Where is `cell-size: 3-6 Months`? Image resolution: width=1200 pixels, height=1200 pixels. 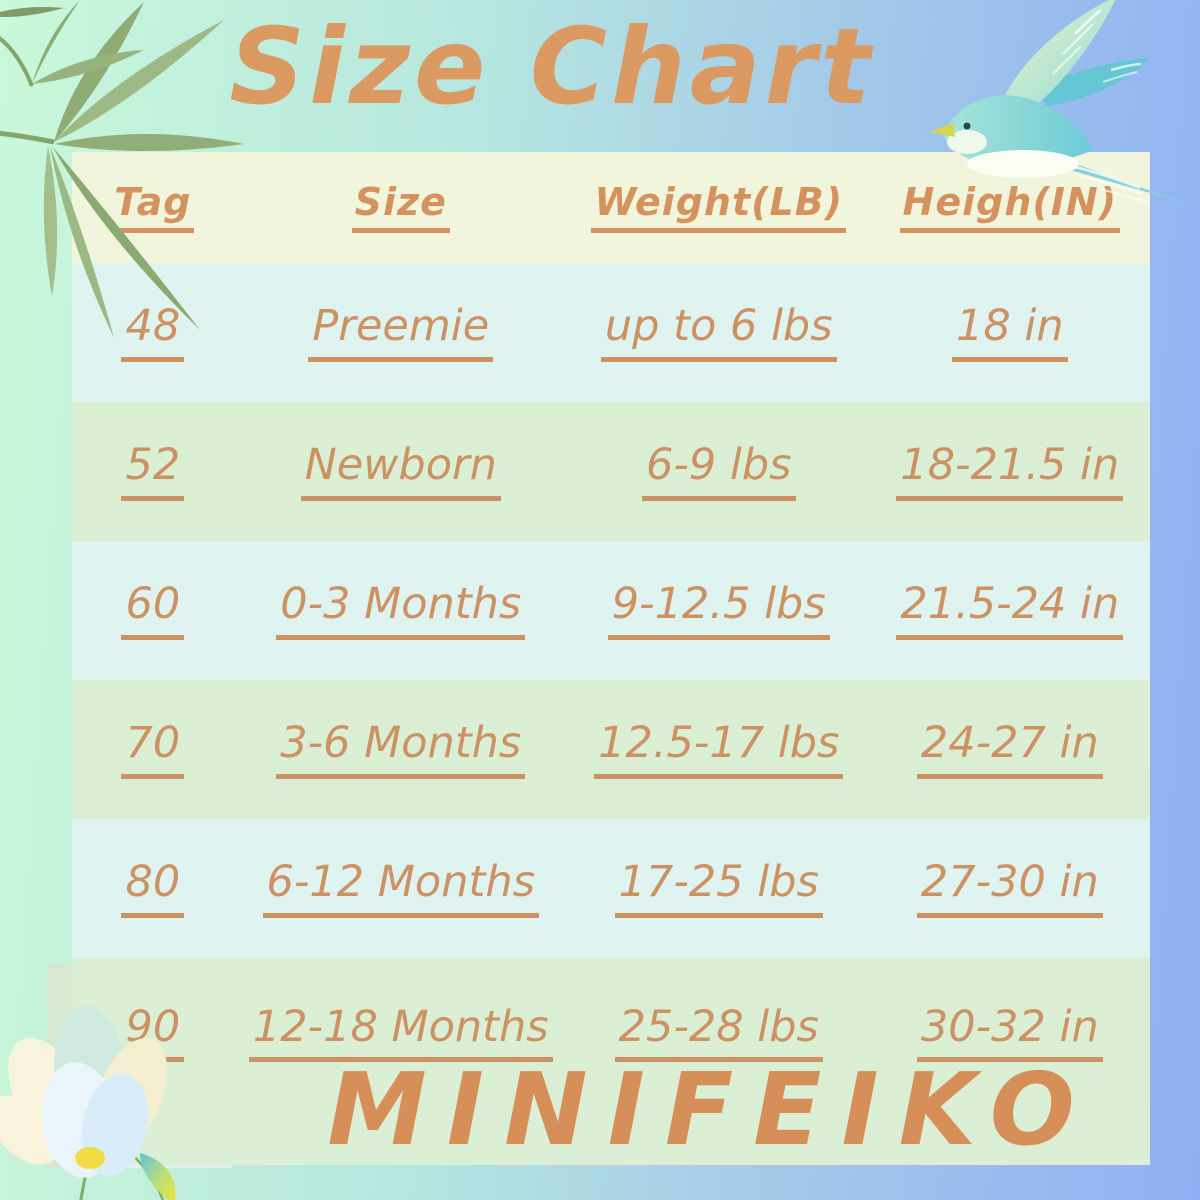
cell-size: 3-6 Months is located at coordinates (401, 749).